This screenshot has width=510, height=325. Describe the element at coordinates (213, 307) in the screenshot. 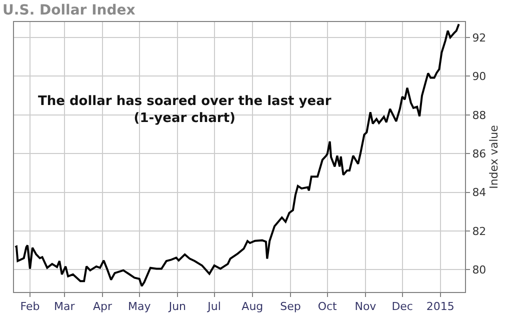

I see `x-tick-label: Jul` at that location.